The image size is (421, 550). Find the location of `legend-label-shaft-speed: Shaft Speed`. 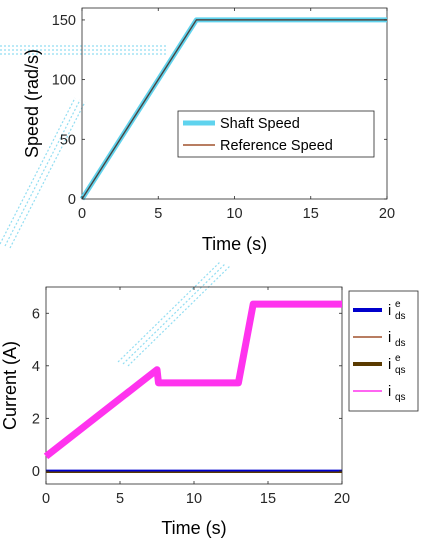

legend-label-shaft-speed: Shaft Speed is located at coordinates (260, 124).